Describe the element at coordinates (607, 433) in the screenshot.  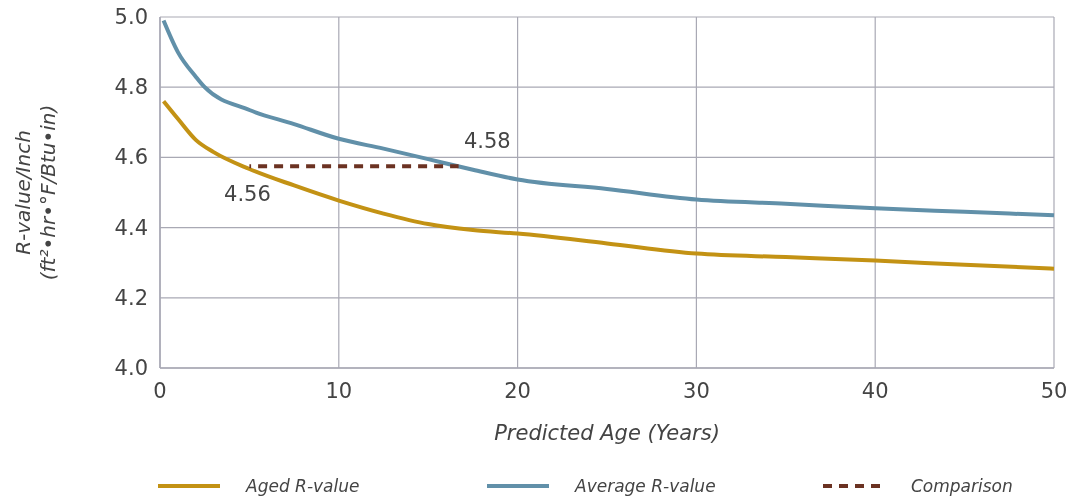
I see `x-axis-title: Predicted Age (Years)` at that location.